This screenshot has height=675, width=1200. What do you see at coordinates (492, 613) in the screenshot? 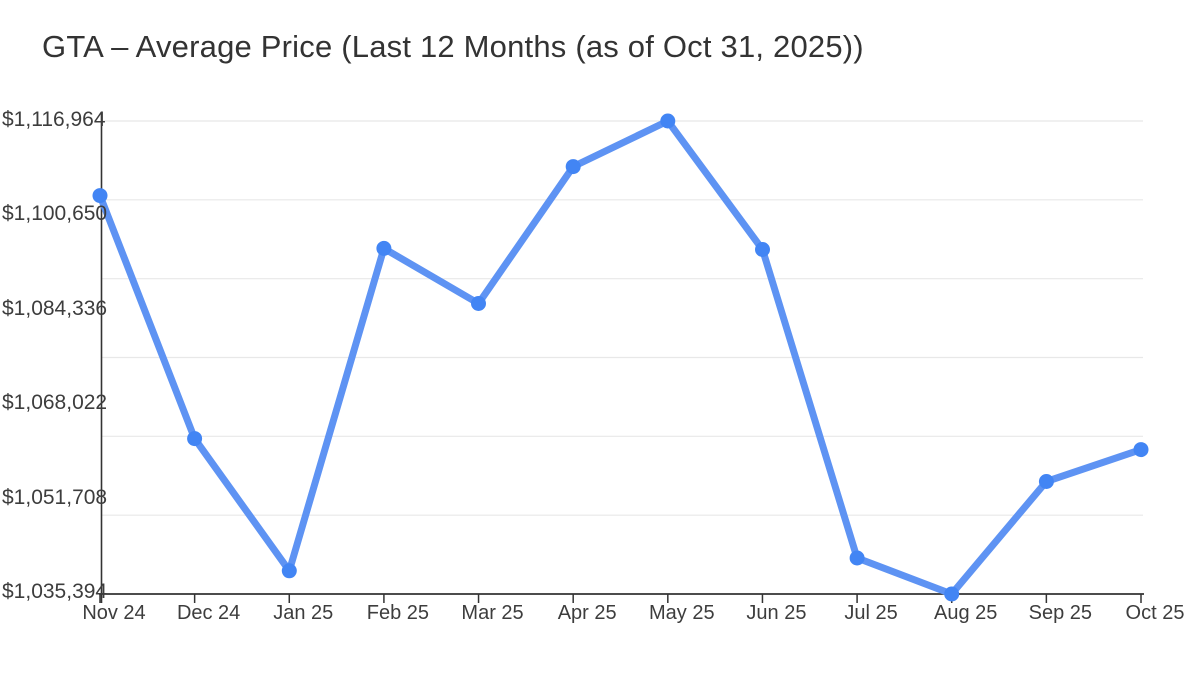
I see `x-axis-label: Mar 25` at bounding box center [492, 613].